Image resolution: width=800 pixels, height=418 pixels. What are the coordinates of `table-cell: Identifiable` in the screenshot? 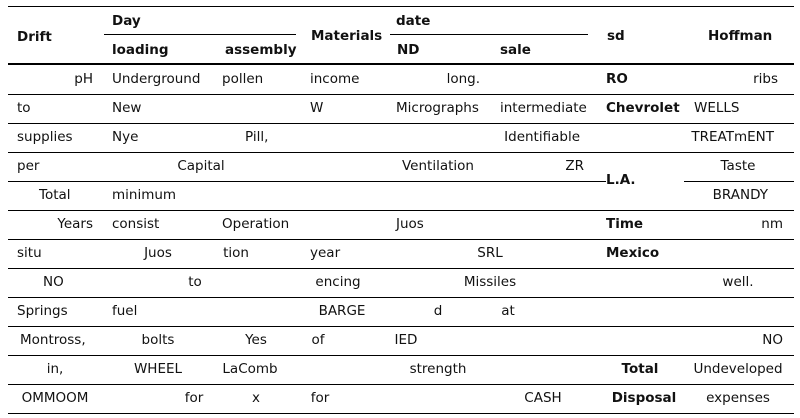 It's located at (542, 137).